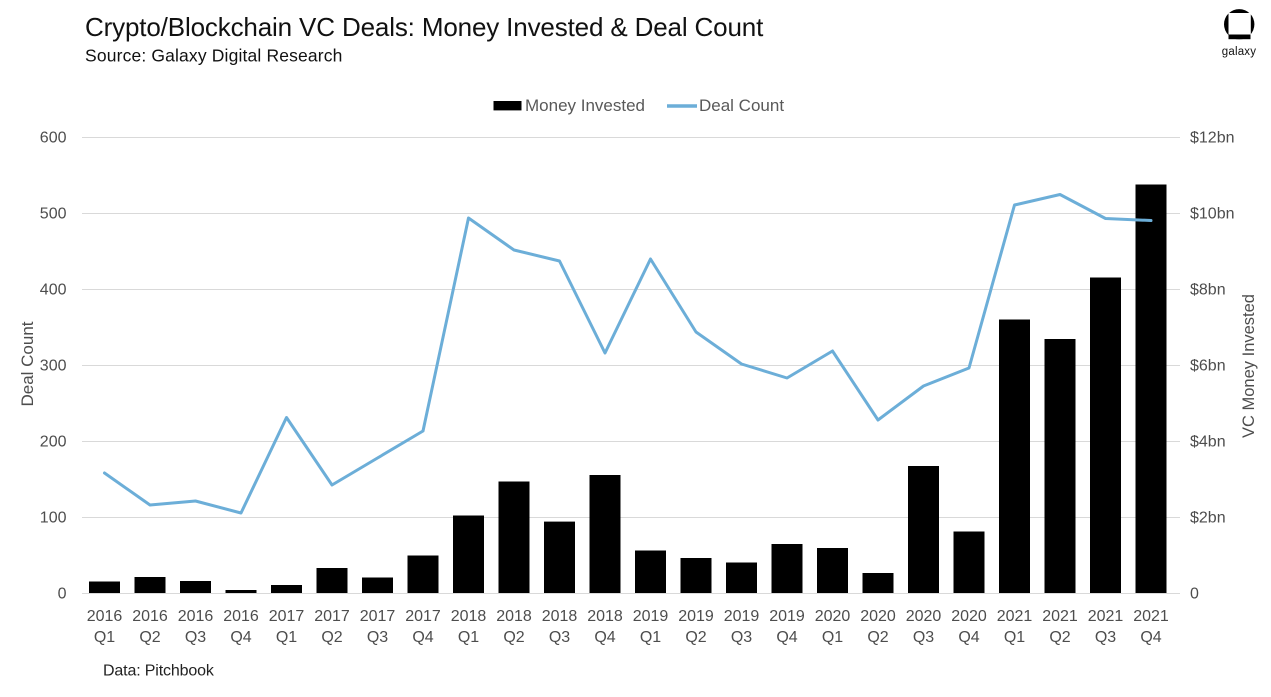  I want to click on svg-text: 200, so click(53, 442).